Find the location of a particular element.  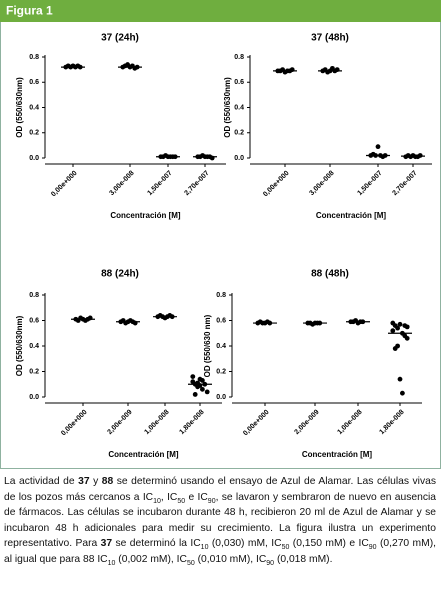

chart-title: 37 (48h) is located at coordinates (330, 38).